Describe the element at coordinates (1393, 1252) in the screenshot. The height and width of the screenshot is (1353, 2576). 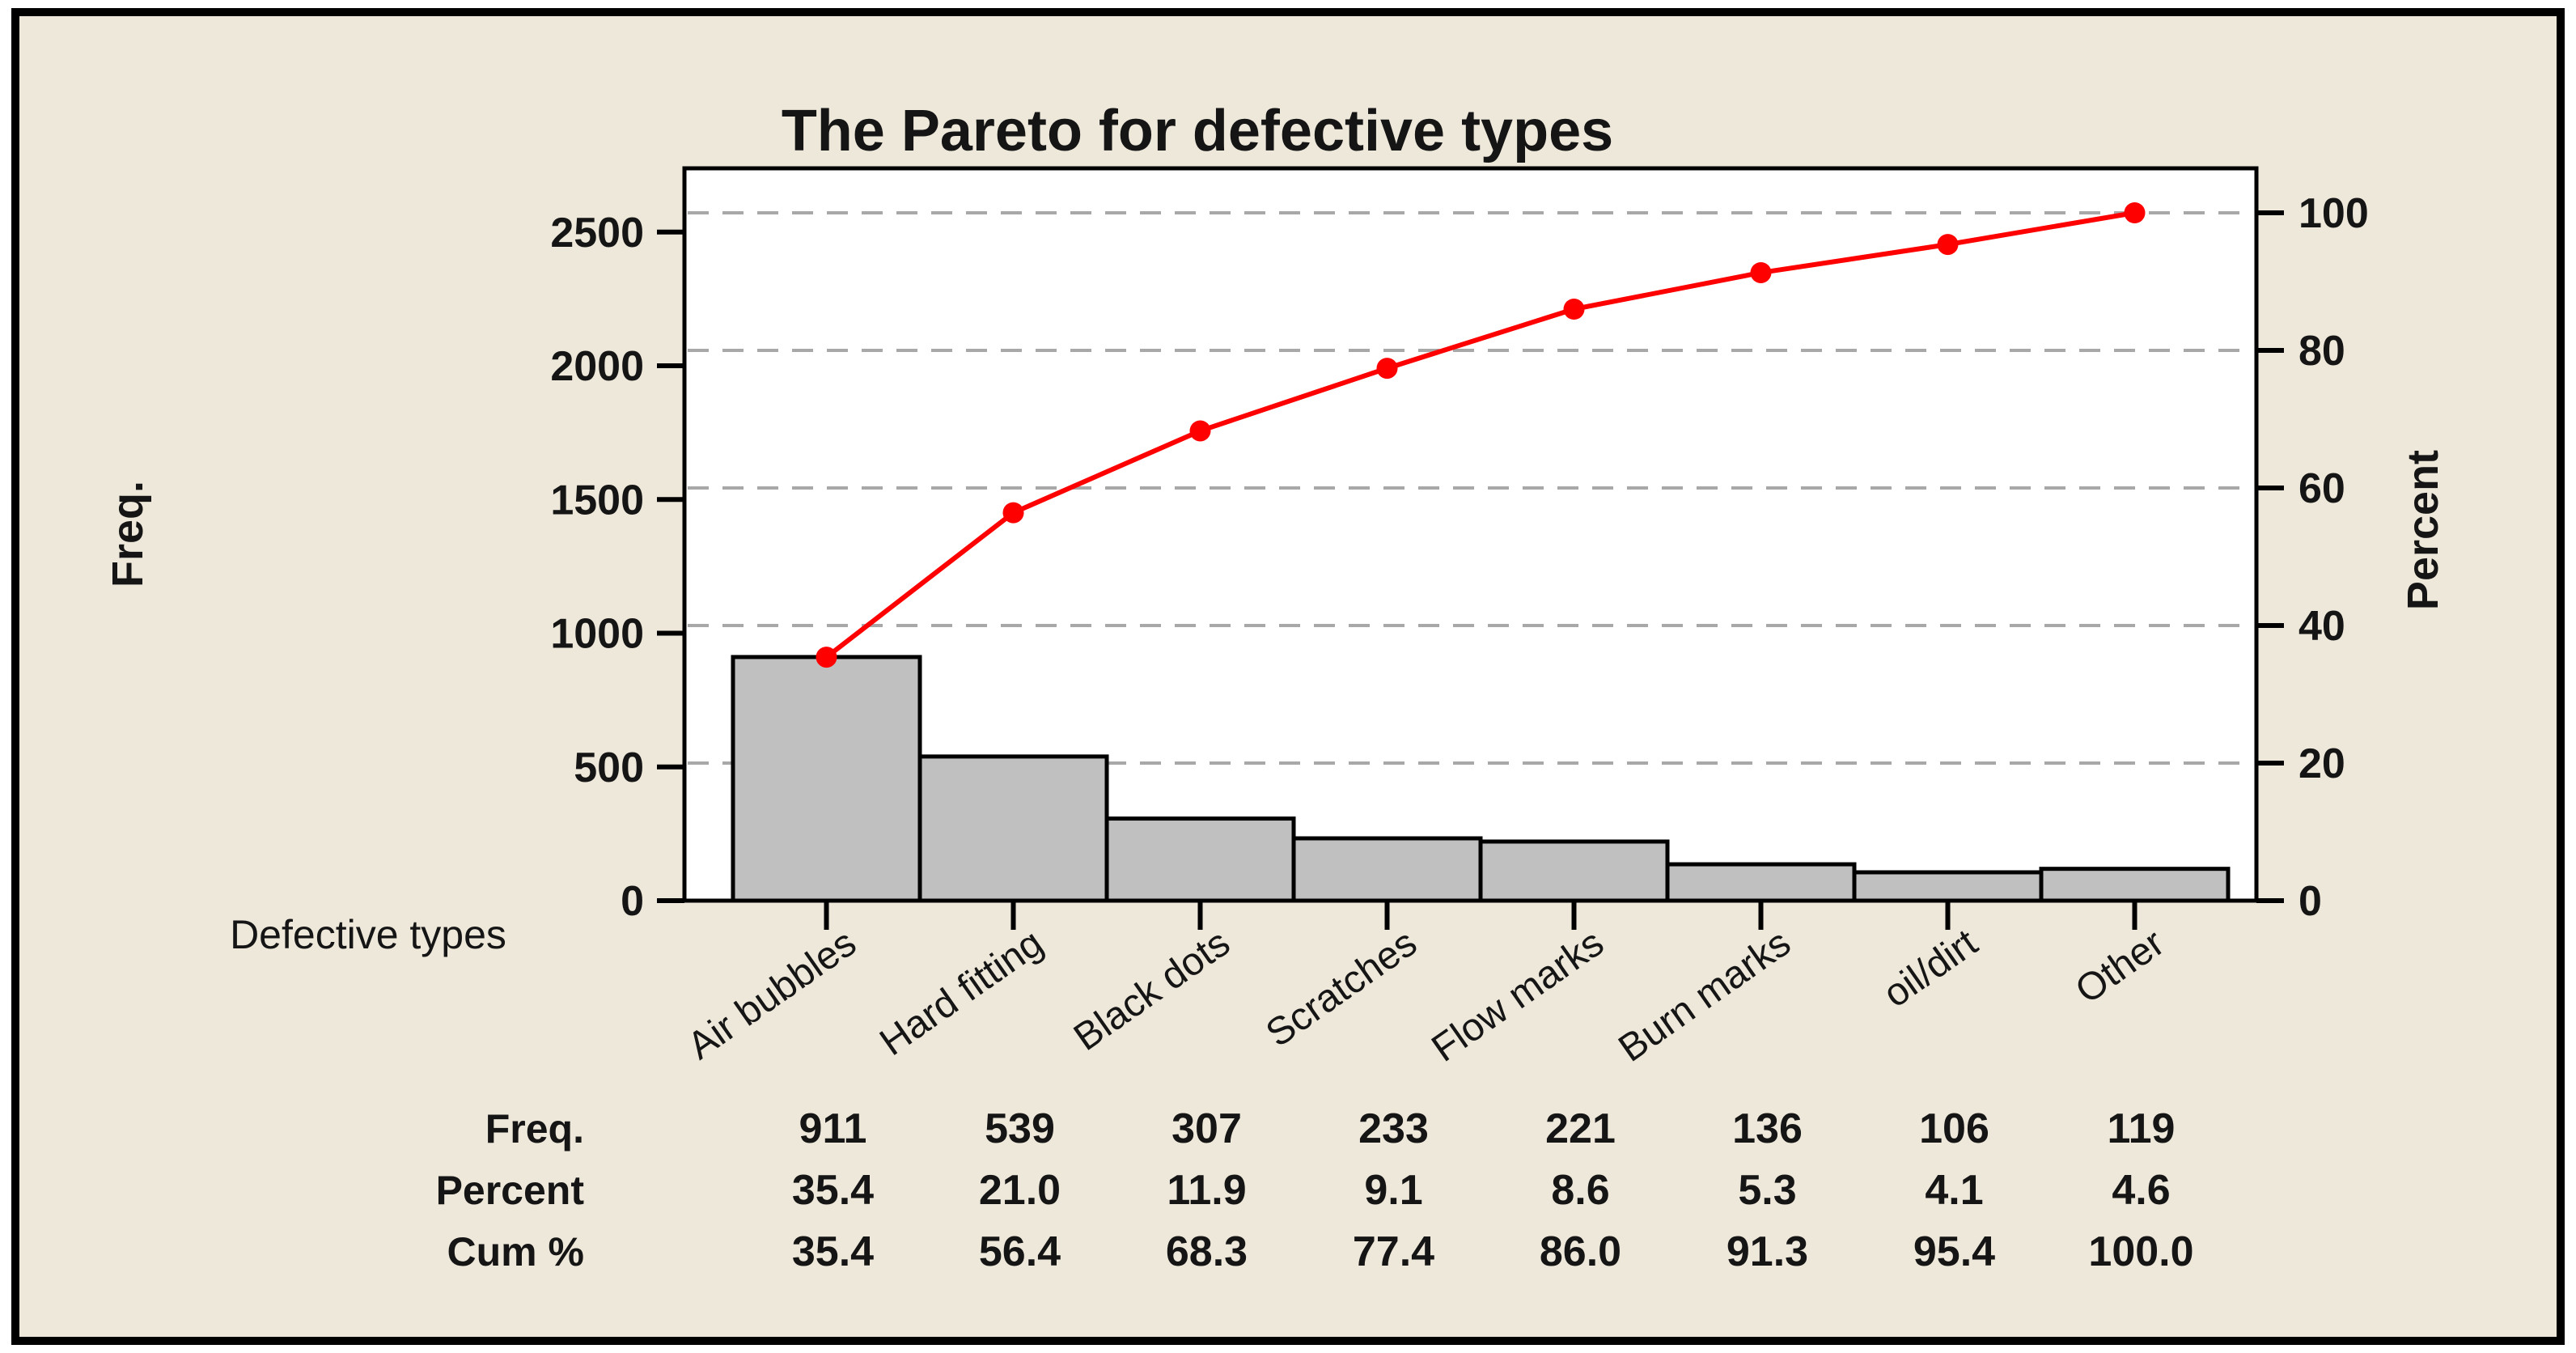
I see `table-value-row3-col4: 77.4` at that location.